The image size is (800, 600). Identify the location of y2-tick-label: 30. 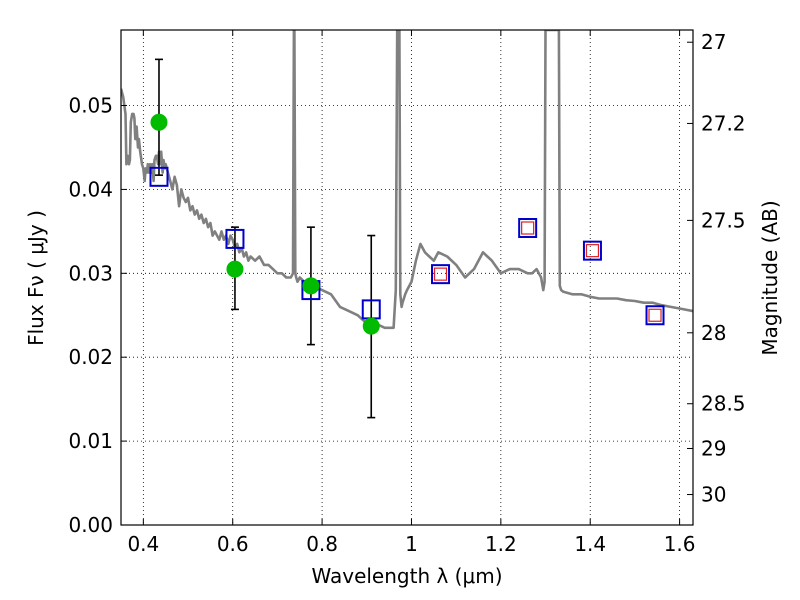
(713, 495).